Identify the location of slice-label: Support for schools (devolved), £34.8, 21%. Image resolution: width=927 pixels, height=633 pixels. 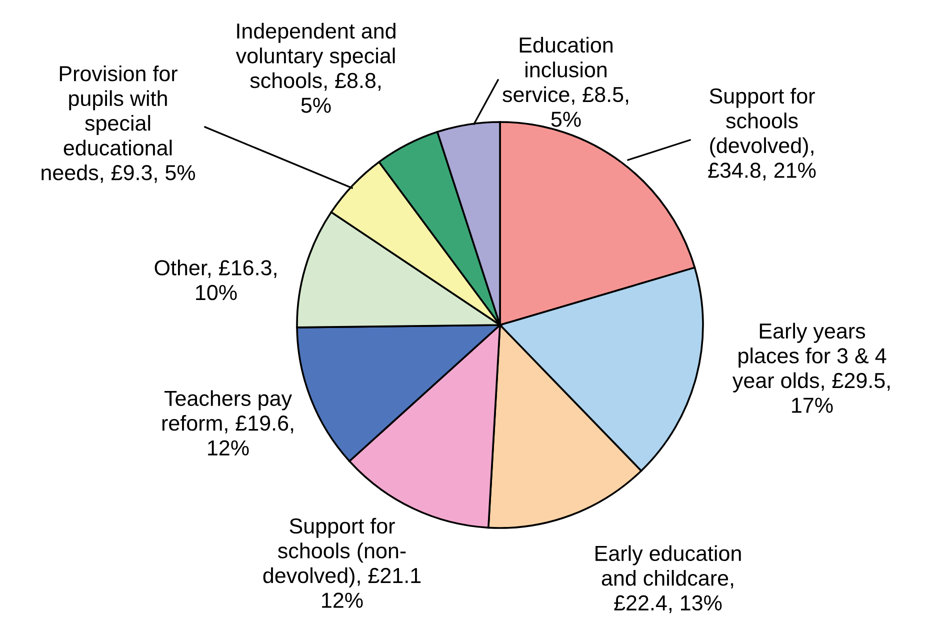
(762, 134).